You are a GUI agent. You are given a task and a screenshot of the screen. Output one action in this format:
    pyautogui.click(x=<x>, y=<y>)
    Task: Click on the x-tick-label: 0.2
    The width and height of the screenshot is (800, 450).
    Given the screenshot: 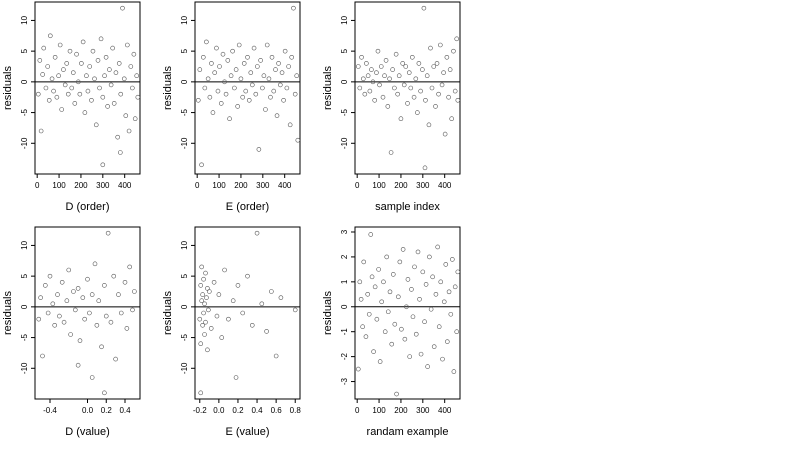 What is the action you would take?
    pyautogui.click(x=107, y=410)
    